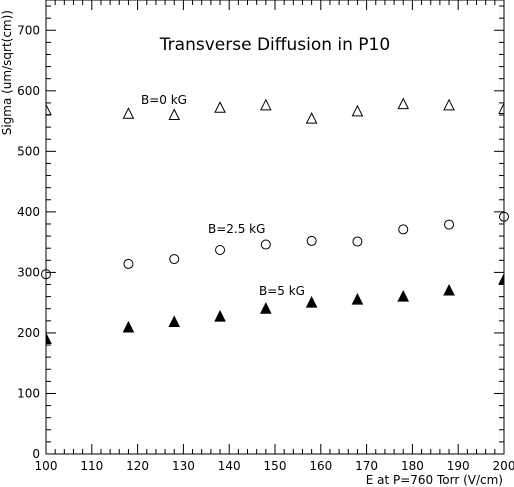 This screenshot has height=487, width=514. I want to click on x-tick-label: 110, so click(91, 466).